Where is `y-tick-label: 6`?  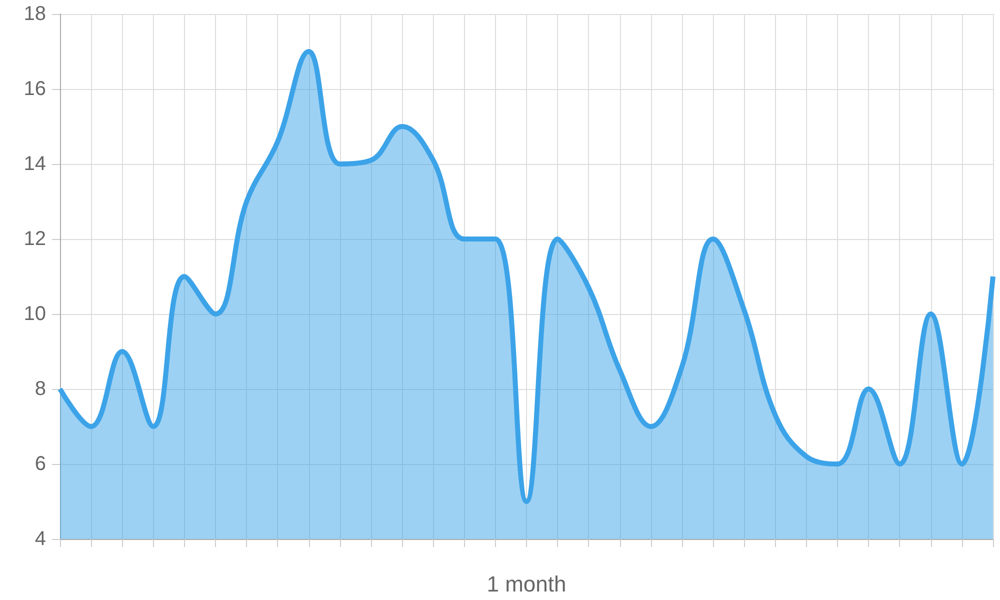
y-tick-label: 6 is located at coordinates (40, 464).